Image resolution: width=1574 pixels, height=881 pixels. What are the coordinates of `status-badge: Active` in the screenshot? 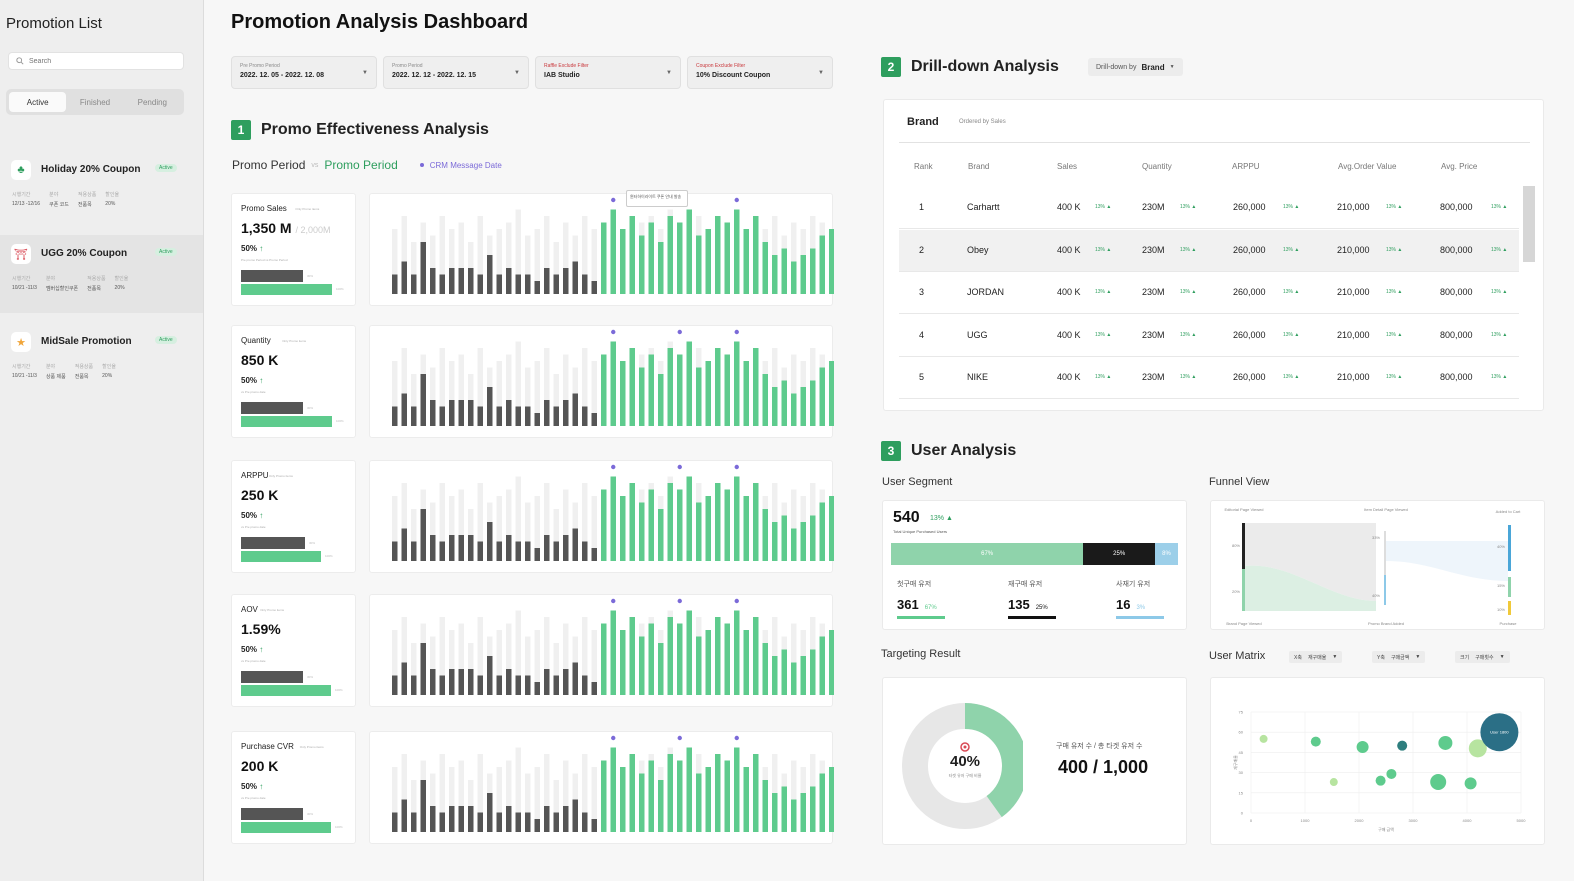 It's located at (166, 252).